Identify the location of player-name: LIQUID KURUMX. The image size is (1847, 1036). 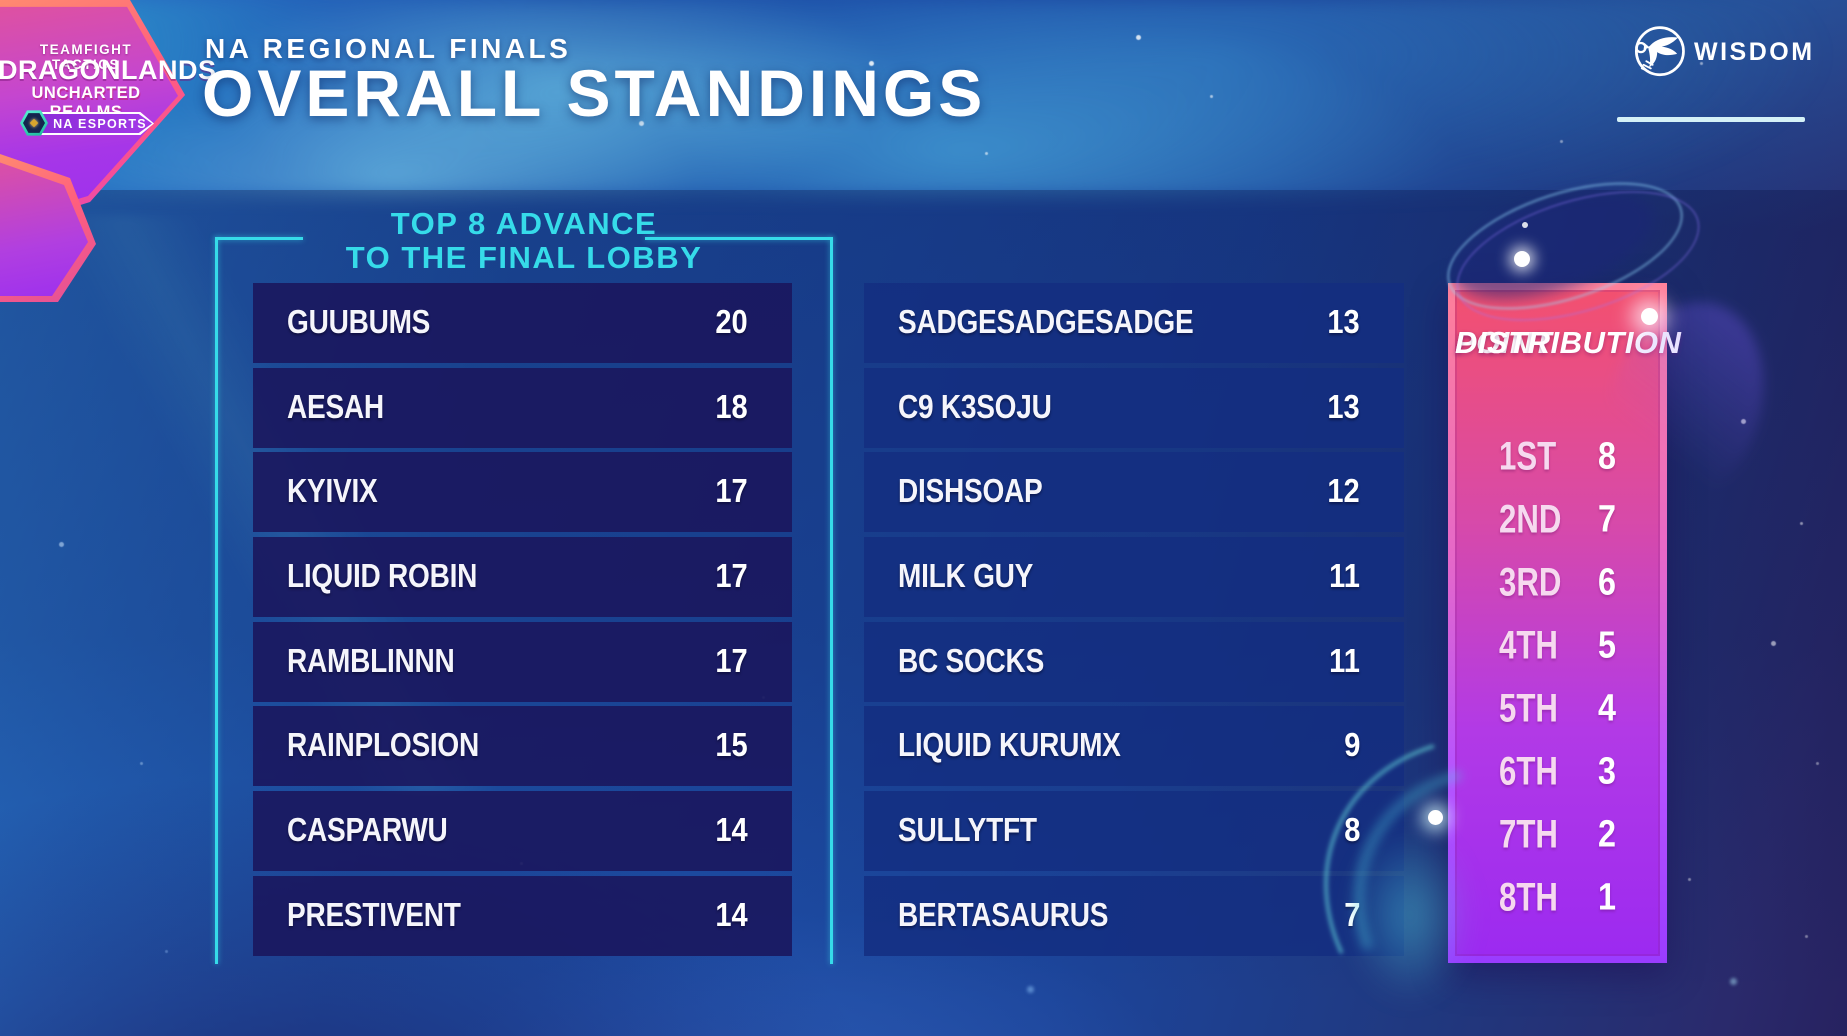
(1009, 745).